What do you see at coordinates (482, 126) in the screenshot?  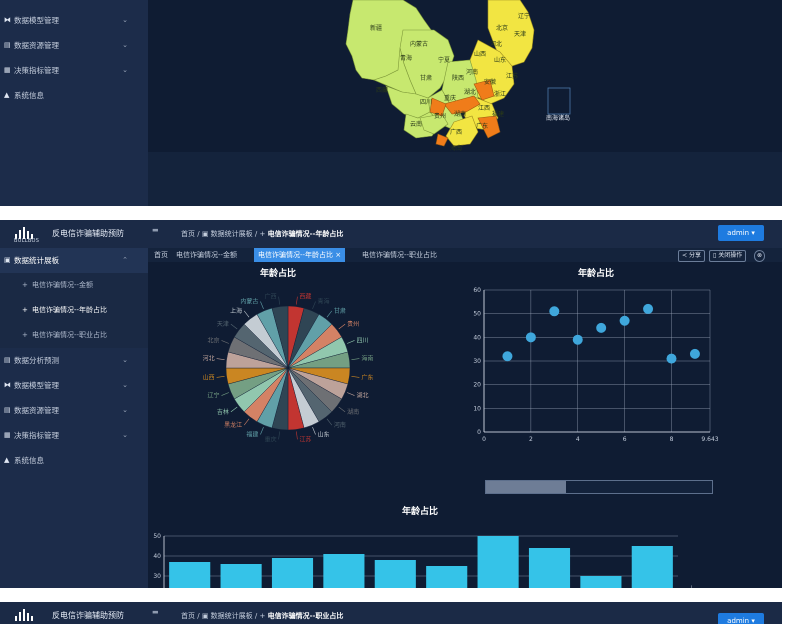 I see `svg-text: 广东` at bounding box center [482, 126].